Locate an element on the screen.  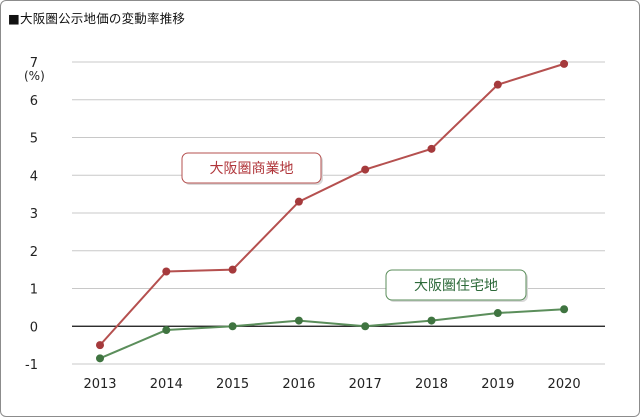
y-tick-label: 2 is located at coordinates (34, 252).